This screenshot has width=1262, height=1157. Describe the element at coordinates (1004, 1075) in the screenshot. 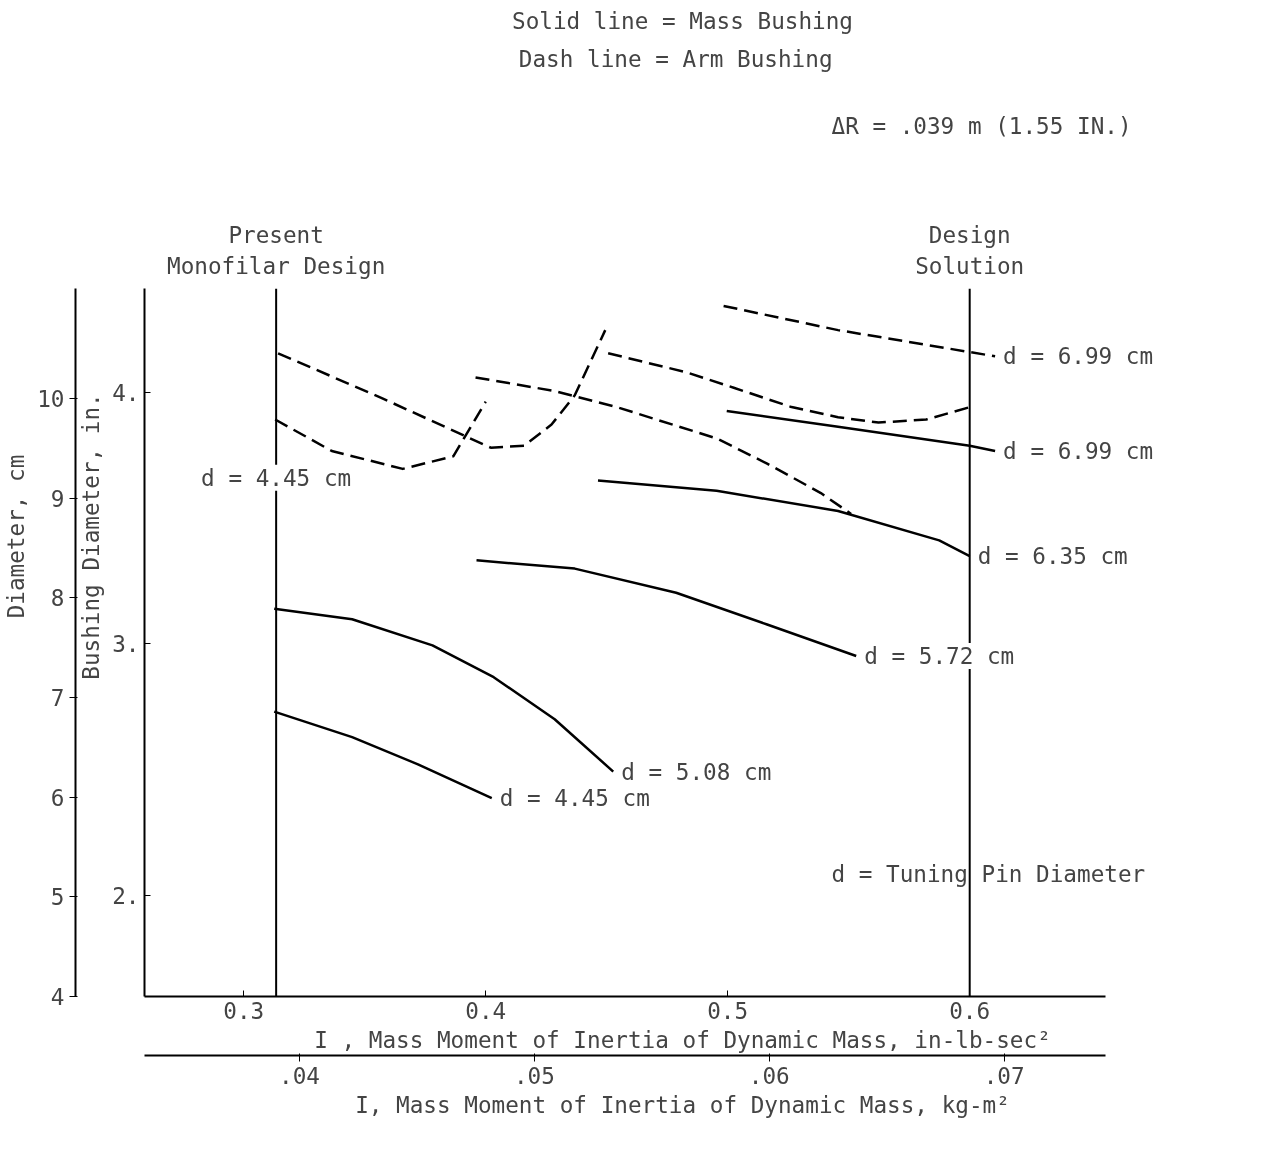

I see `x2-tick-label: .07` at that location.